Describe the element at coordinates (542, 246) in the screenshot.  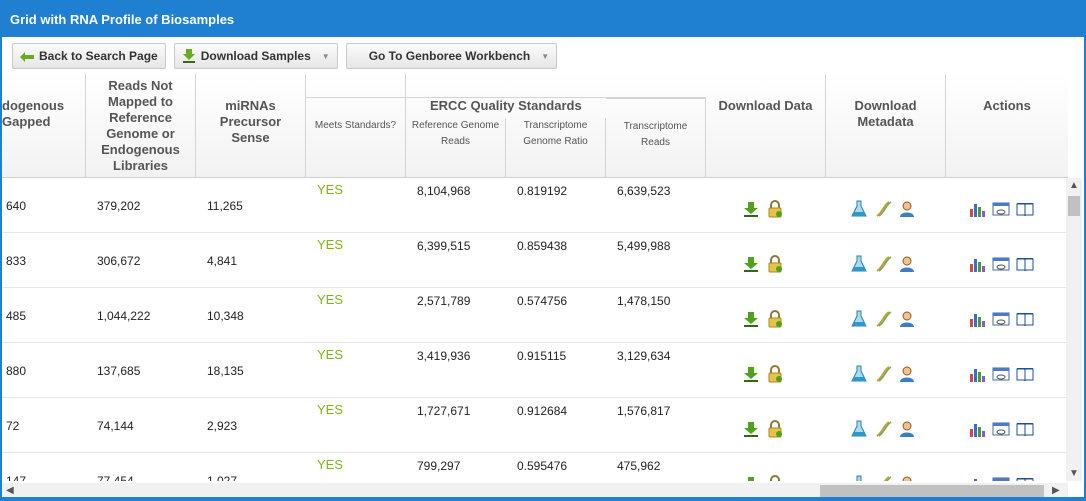
I see `cell-transcriptome-genome-ratio: 0.859438` at that location.